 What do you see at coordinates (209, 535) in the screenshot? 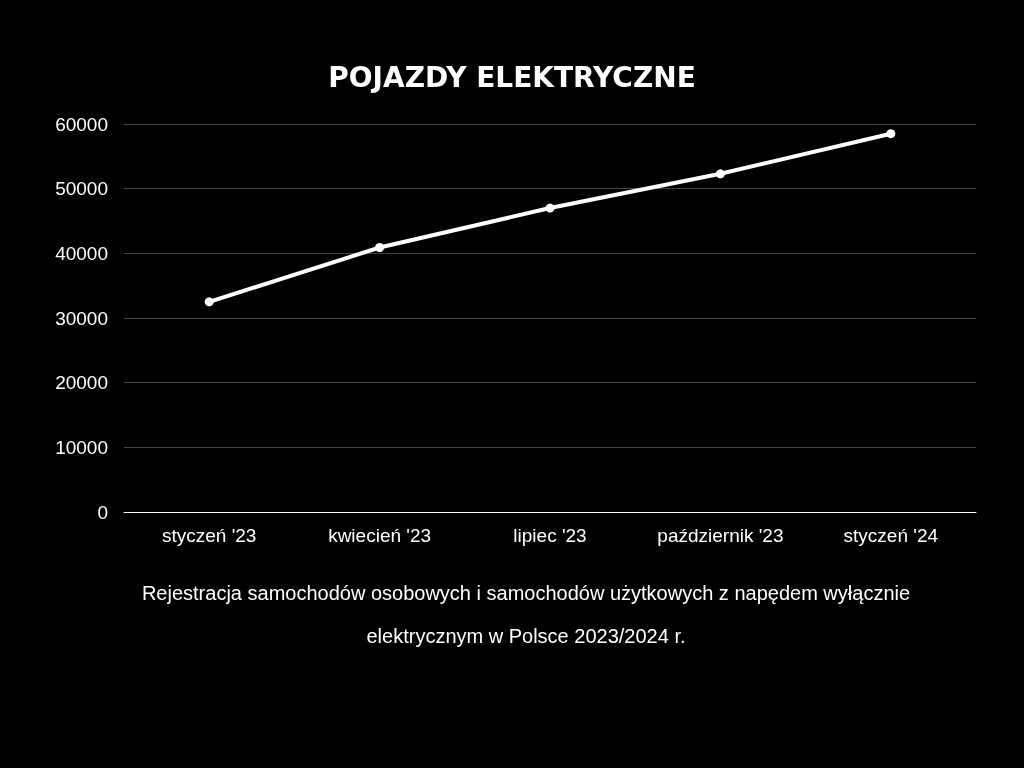
I see `x-tick-label: styczeń '23` at bounding box center [209, 535].